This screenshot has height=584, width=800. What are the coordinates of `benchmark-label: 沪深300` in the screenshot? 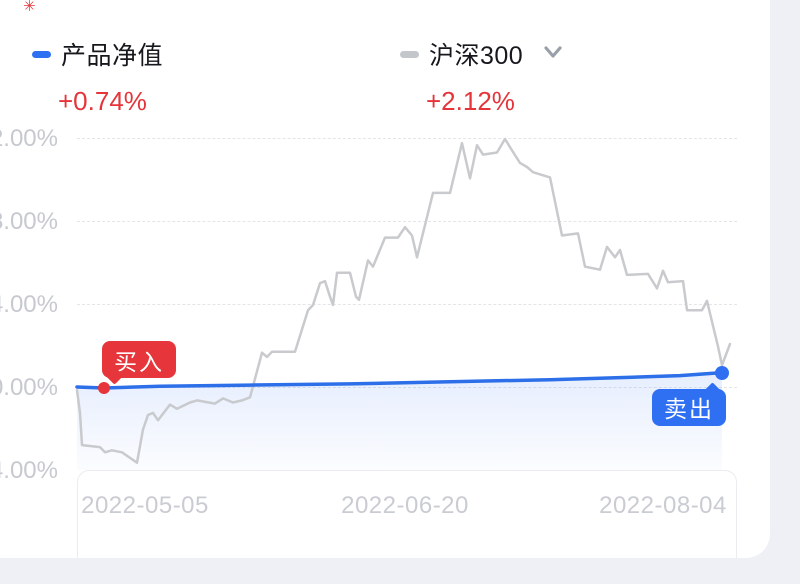 It's located at (476, 56).